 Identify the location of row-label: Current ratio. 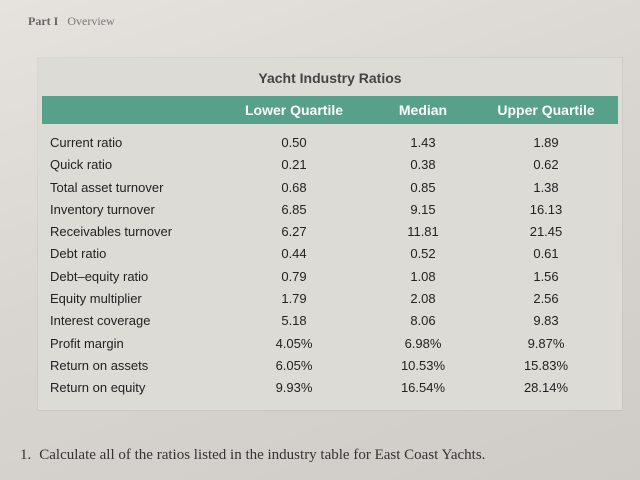
(86, 142).